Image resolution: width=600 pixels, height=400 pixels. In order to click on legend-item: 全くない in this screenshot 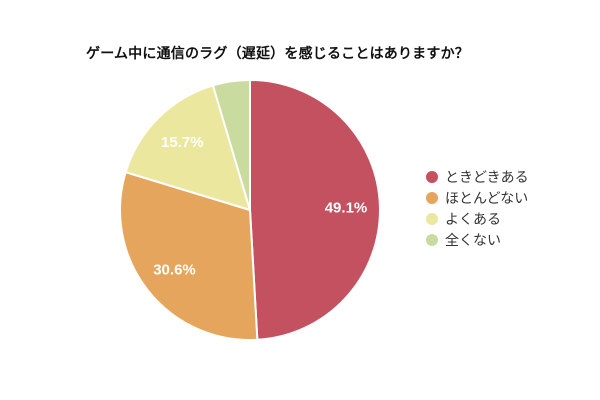, I will do `click(477, 239)`.